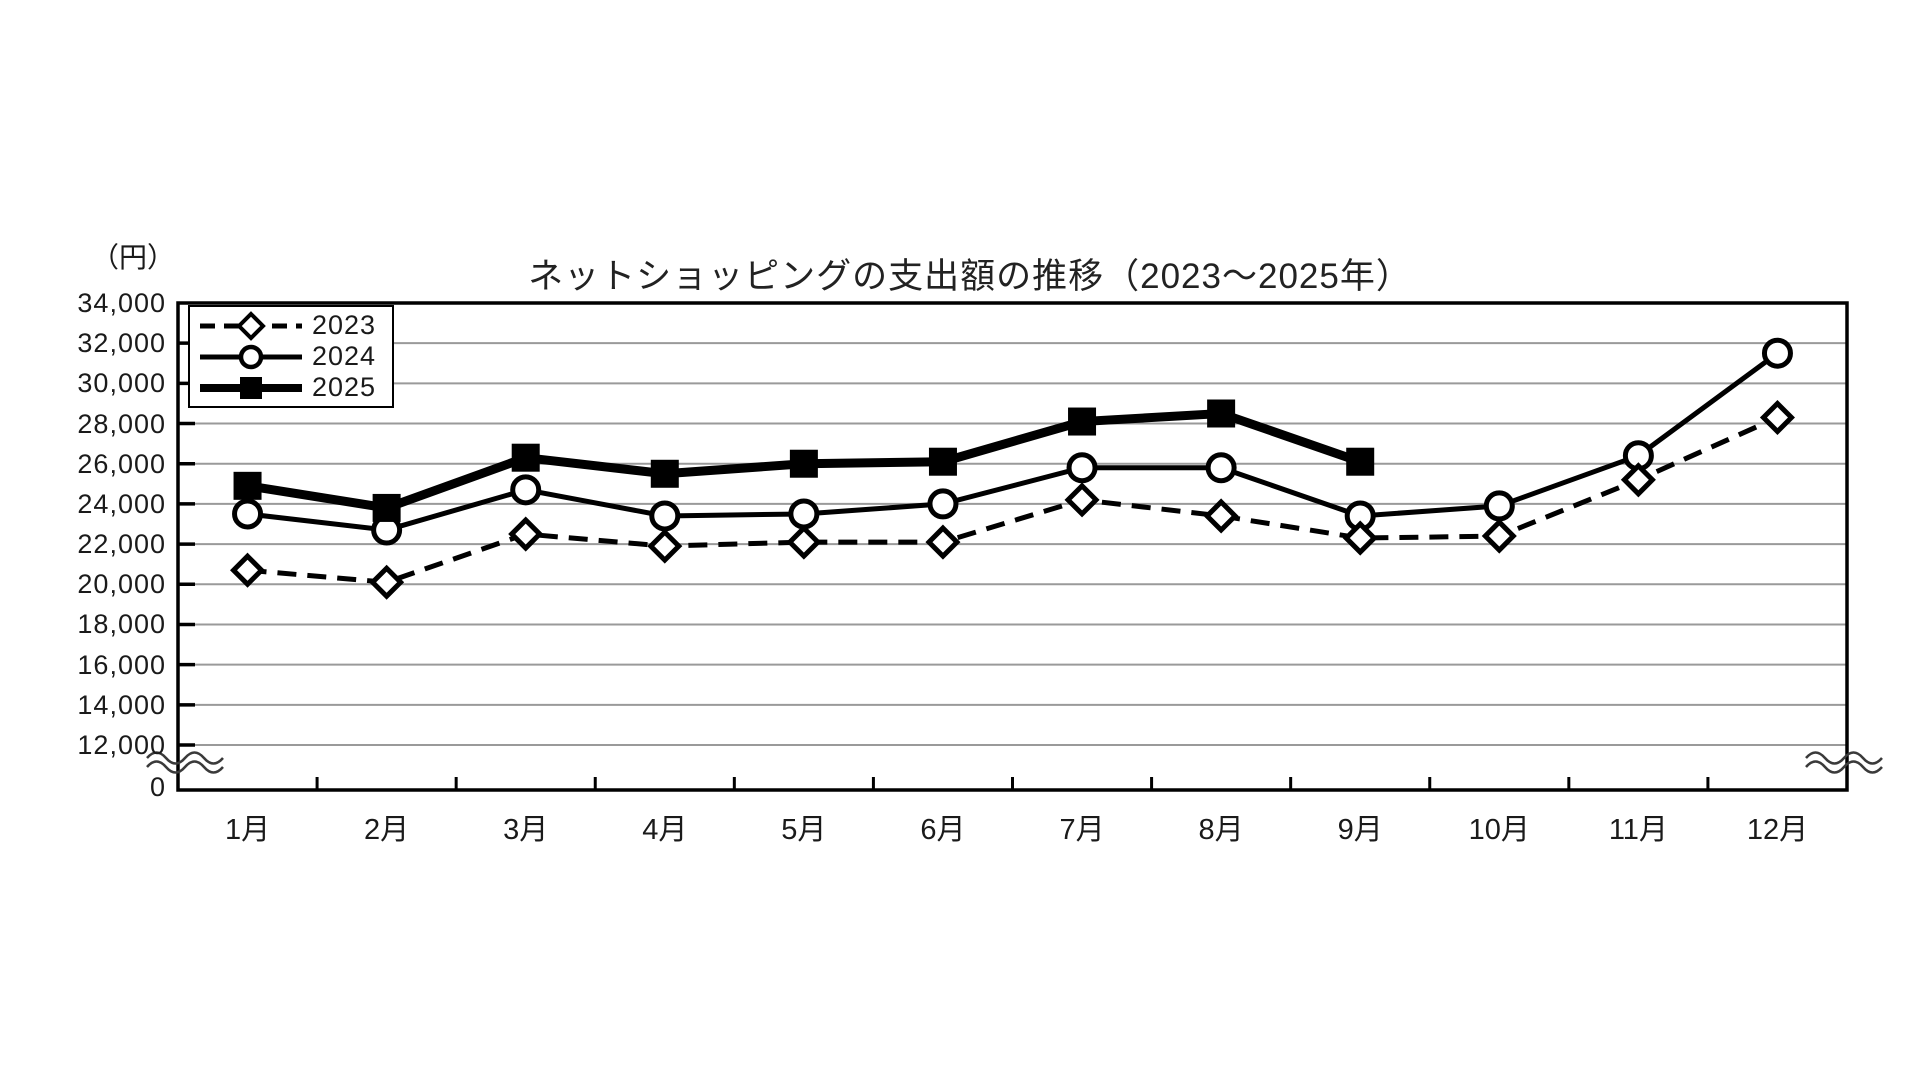 This screenshot has height=1080, width=1920. I want to click on legend-label: 2025, so click(344, 387).